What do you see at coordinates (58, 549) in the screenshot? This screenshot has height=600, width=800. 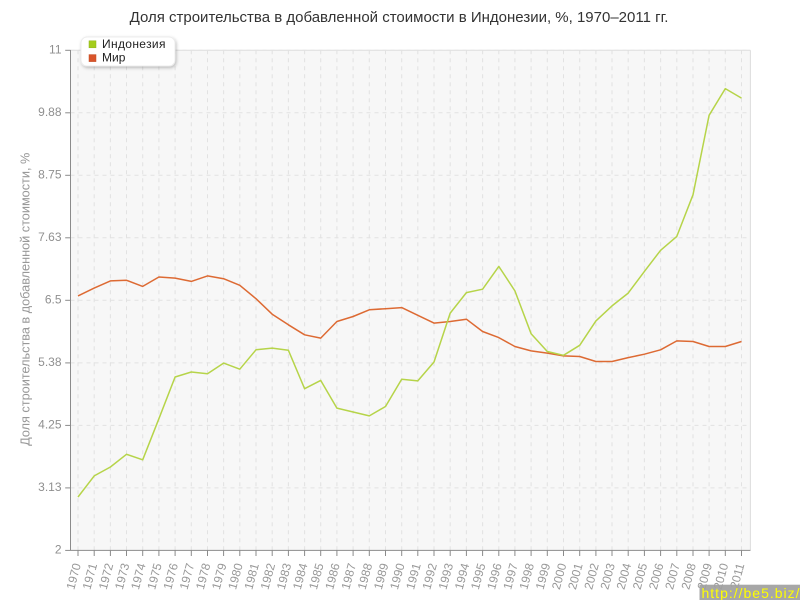 I see `svg-text: 2` at bounding box center [58, 549].